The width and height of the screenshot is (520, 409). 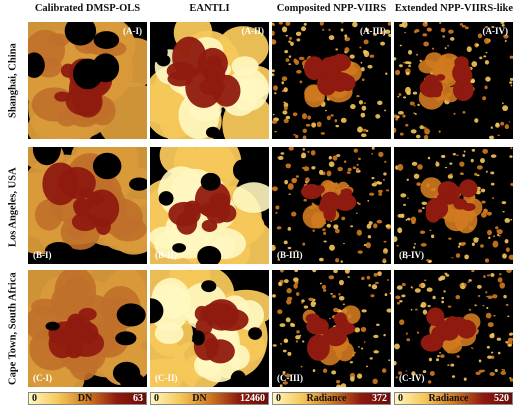 I want to click on map-panel: (C-III), so click(x=331, y=328).